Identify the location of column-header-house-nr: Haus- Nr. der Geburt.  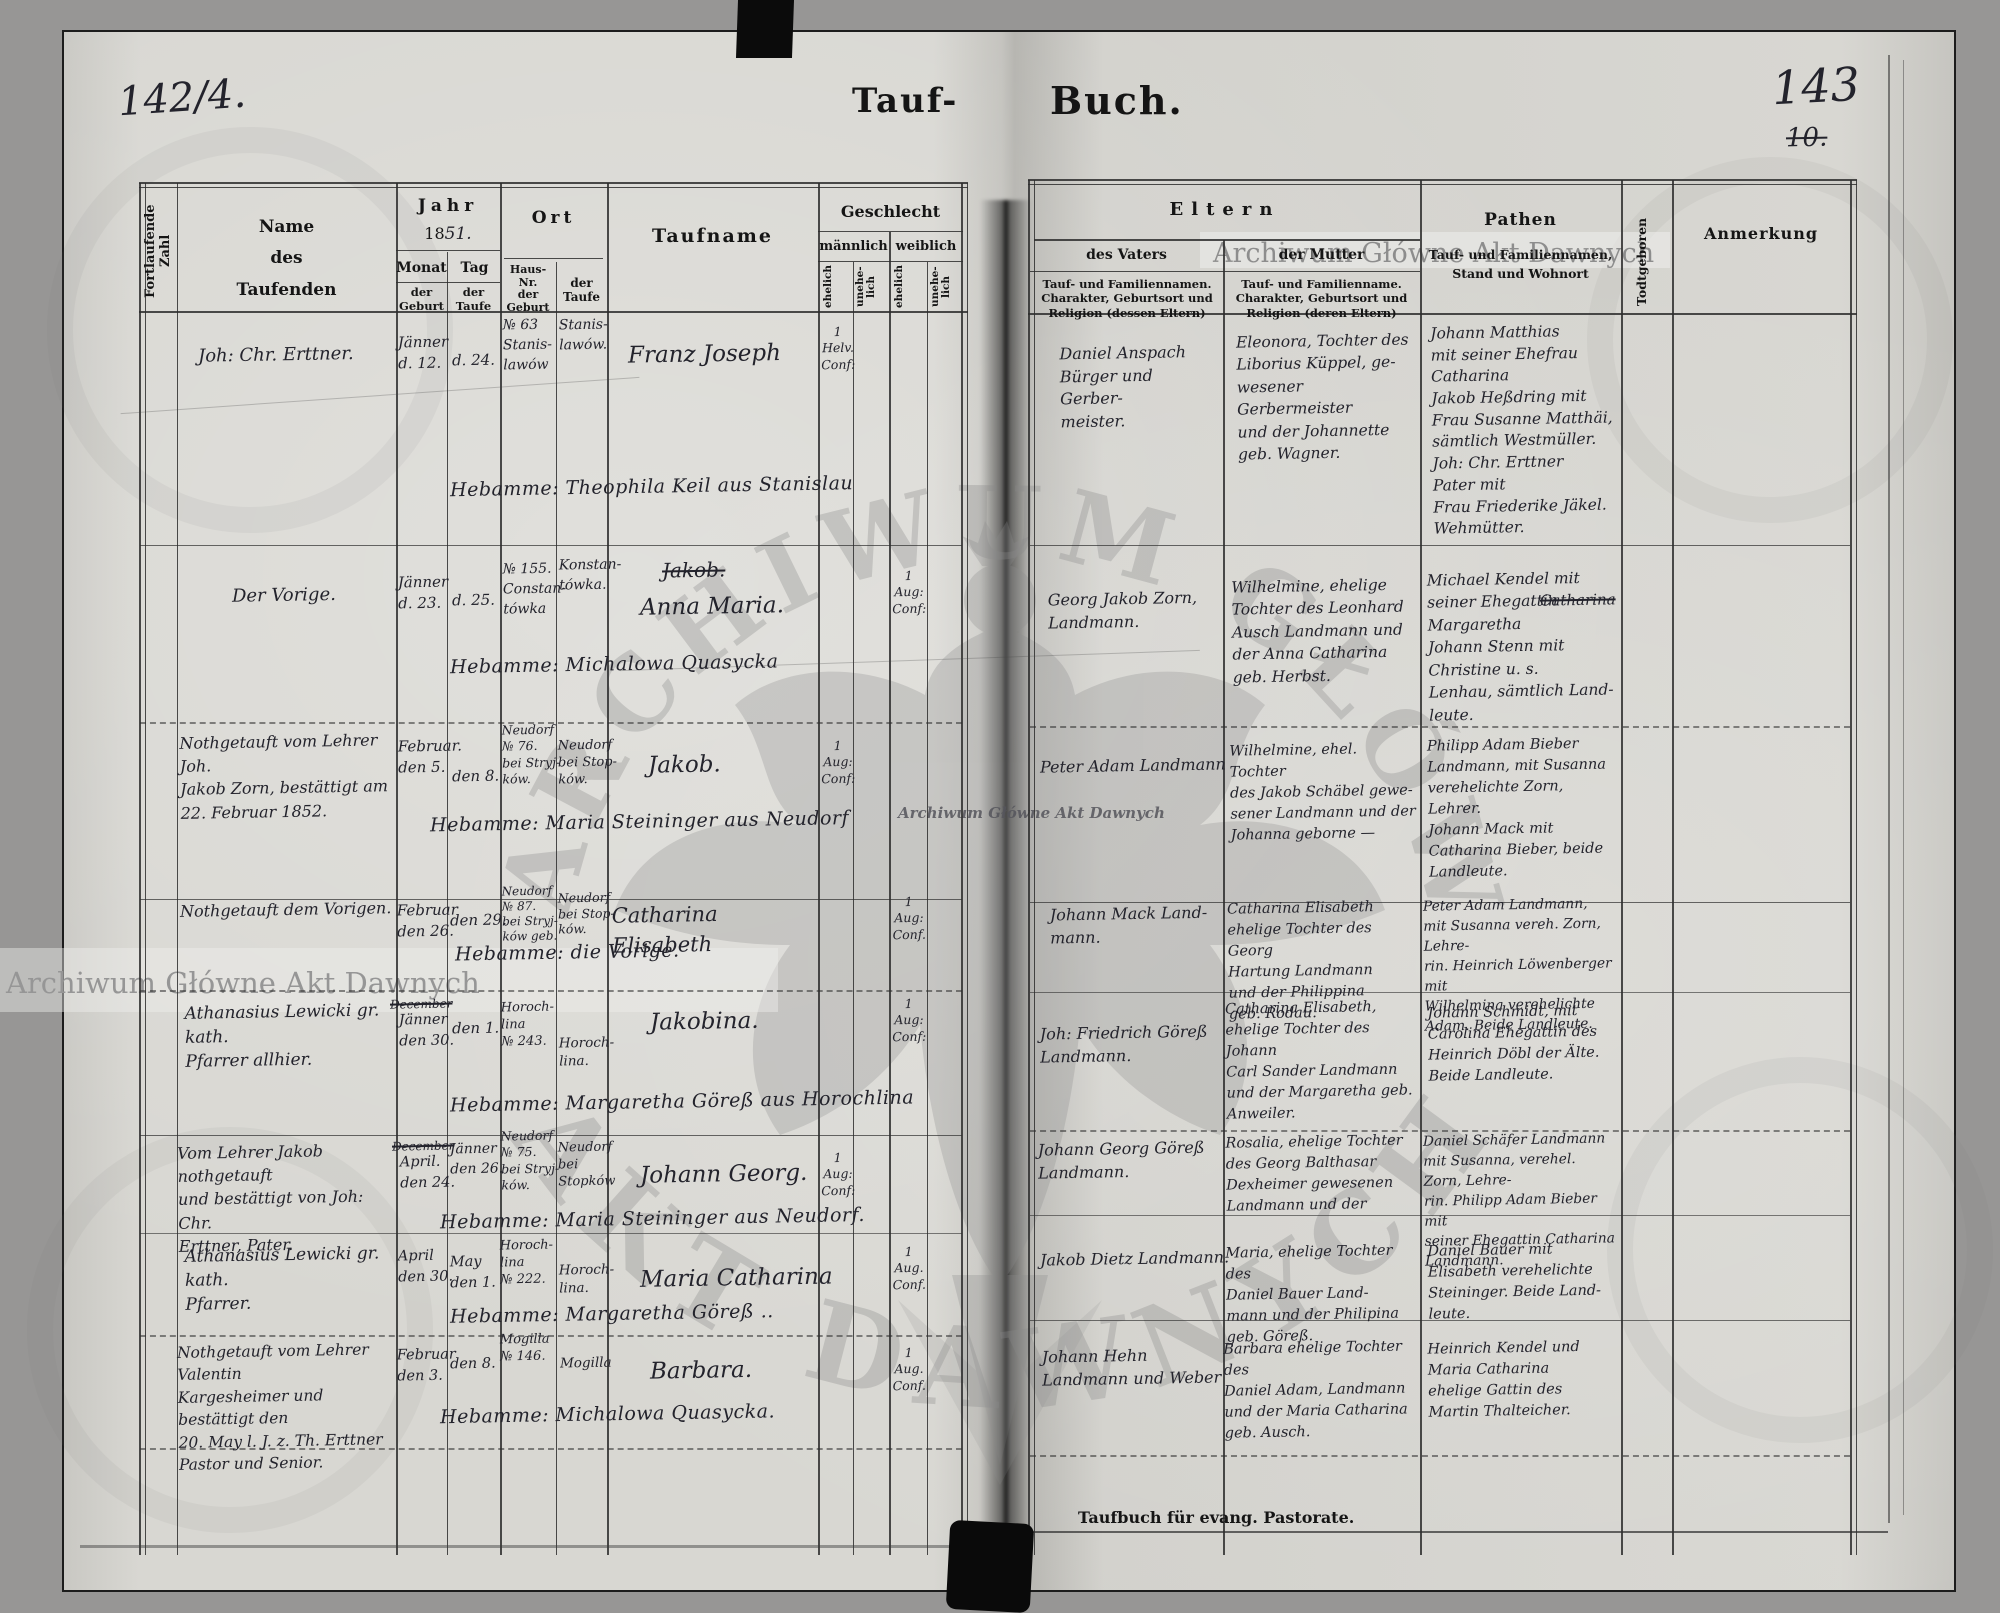
(528, 288).